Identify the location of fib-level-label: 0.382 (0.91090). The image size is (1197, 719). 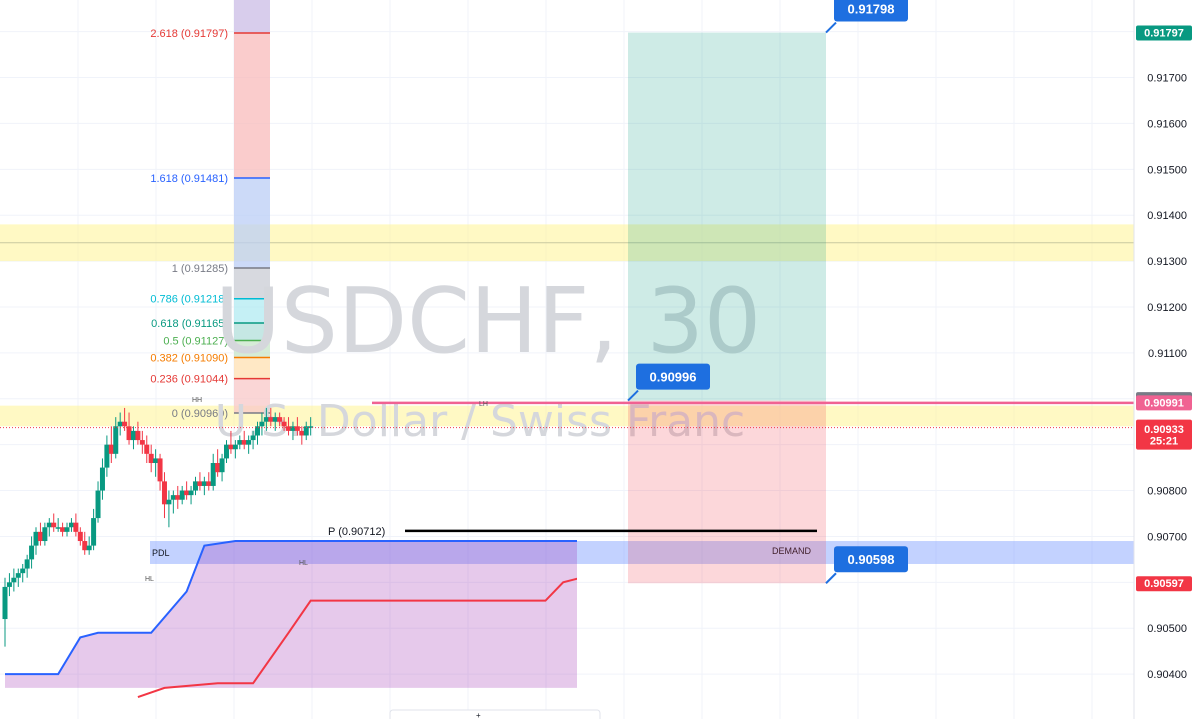
(189, 358).